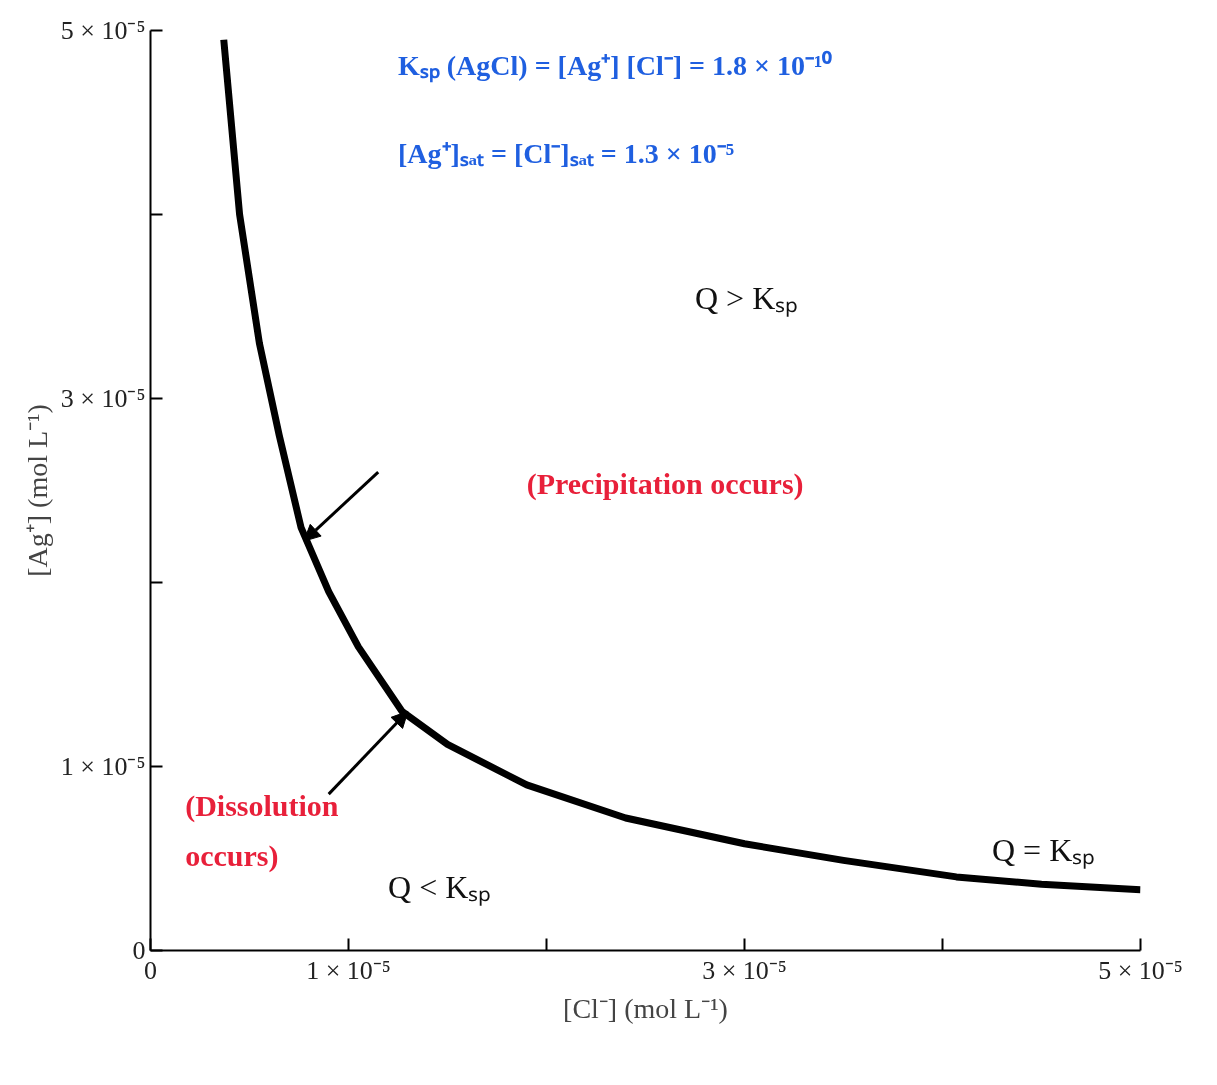 The image size is (1217, 1085). What do you see at coordinates (139, 950) in the screenshot?
I see `y-tick-label: 0` at bounding box center [139, 950].